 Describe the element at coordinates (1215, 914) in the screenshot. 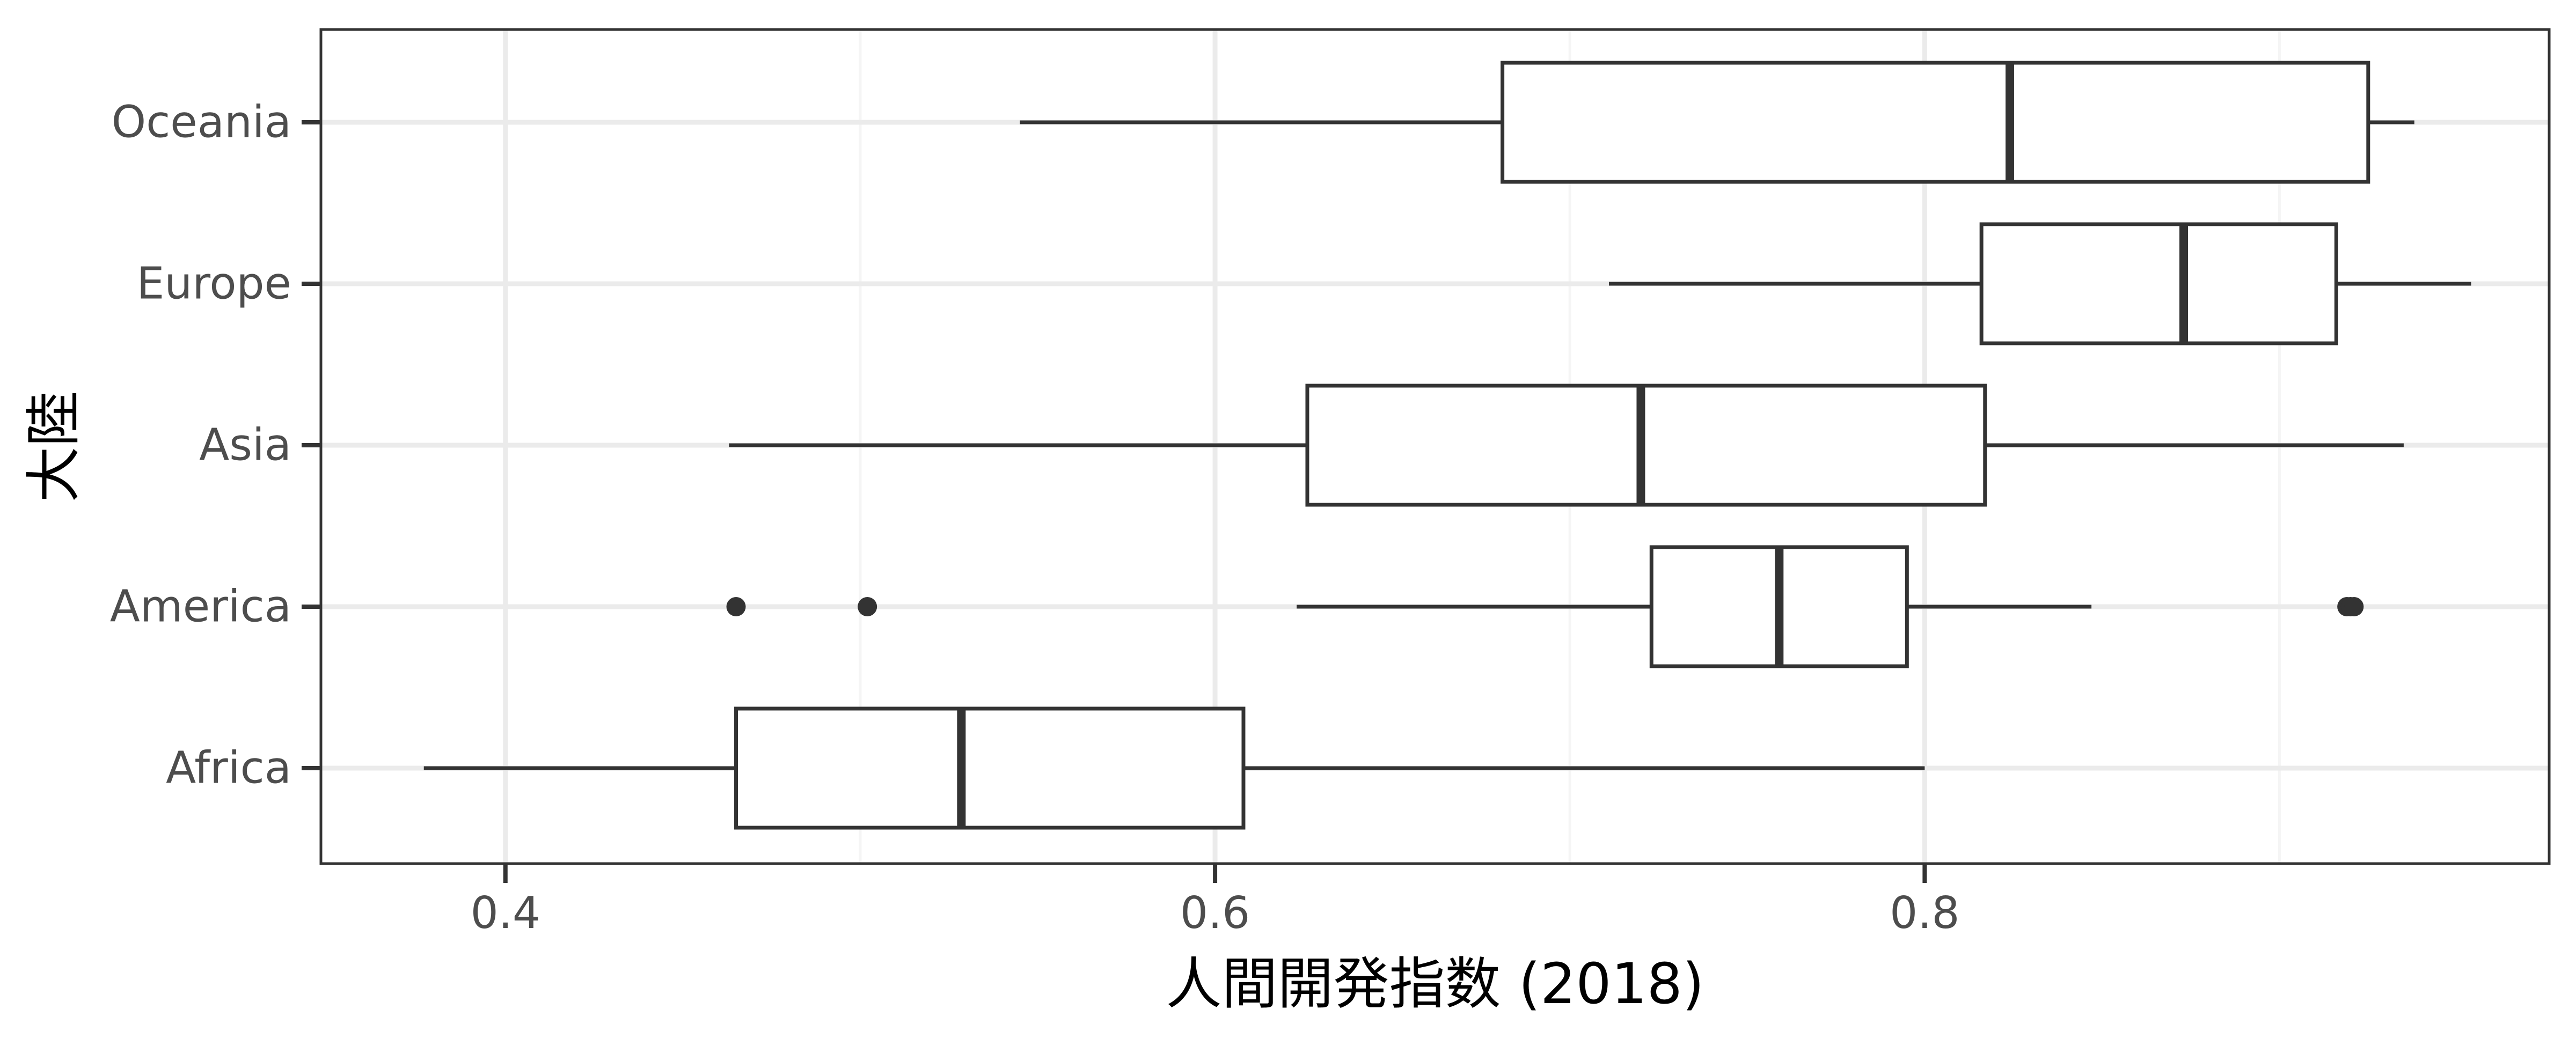

I see `x-tick-label: 0.6` at that location.